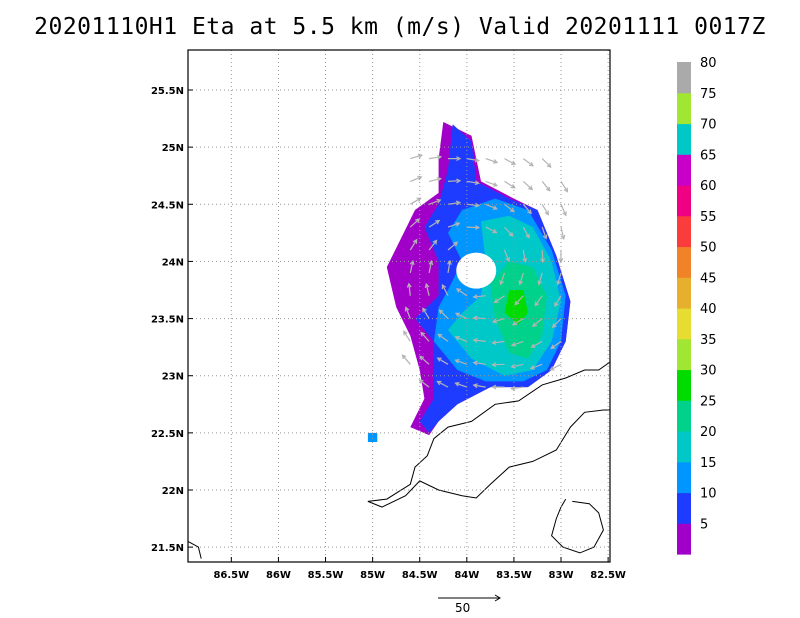  What do you see at coordinates (497, 598) in the screenshot?
I see `reference-arrow-head` at bounding box center [497, 598].